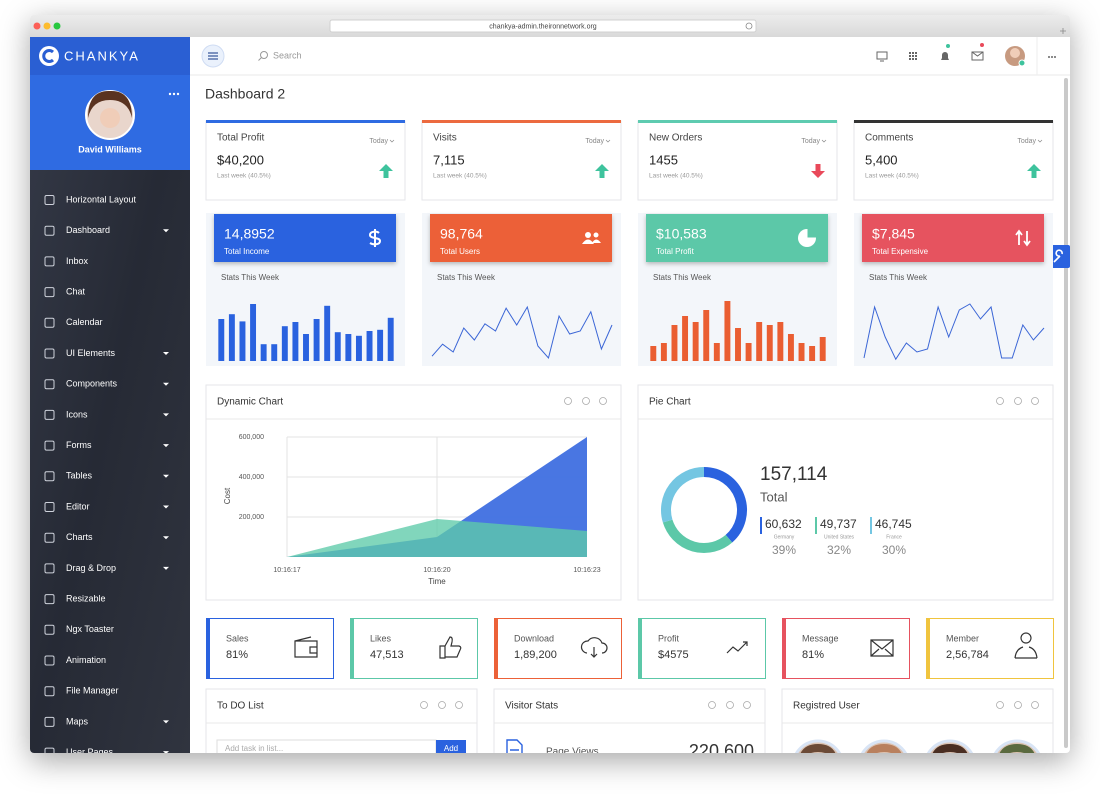 This screenshot has height=796, width=1100. Describe the element at coordinates (166, 568) in the screenshot. I see `submenu-caret` at that location.